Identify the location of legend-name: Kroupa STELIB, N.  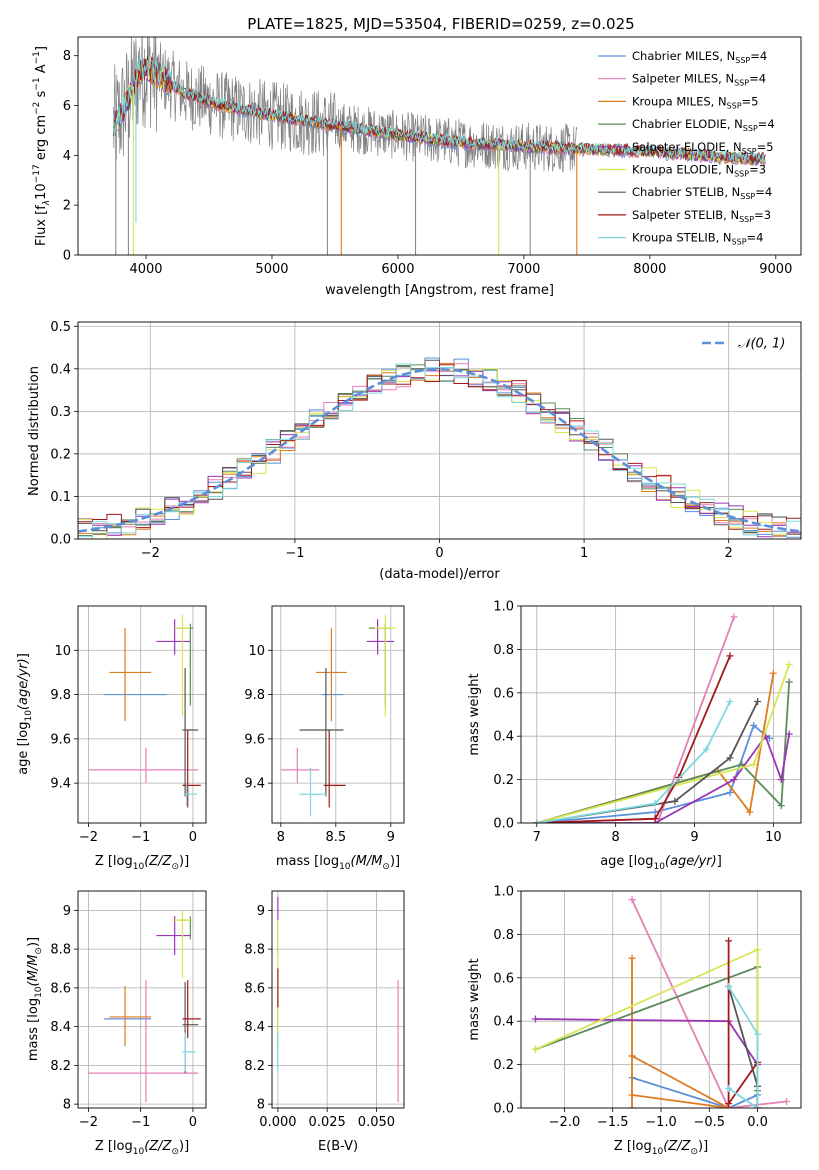
(682, 238).